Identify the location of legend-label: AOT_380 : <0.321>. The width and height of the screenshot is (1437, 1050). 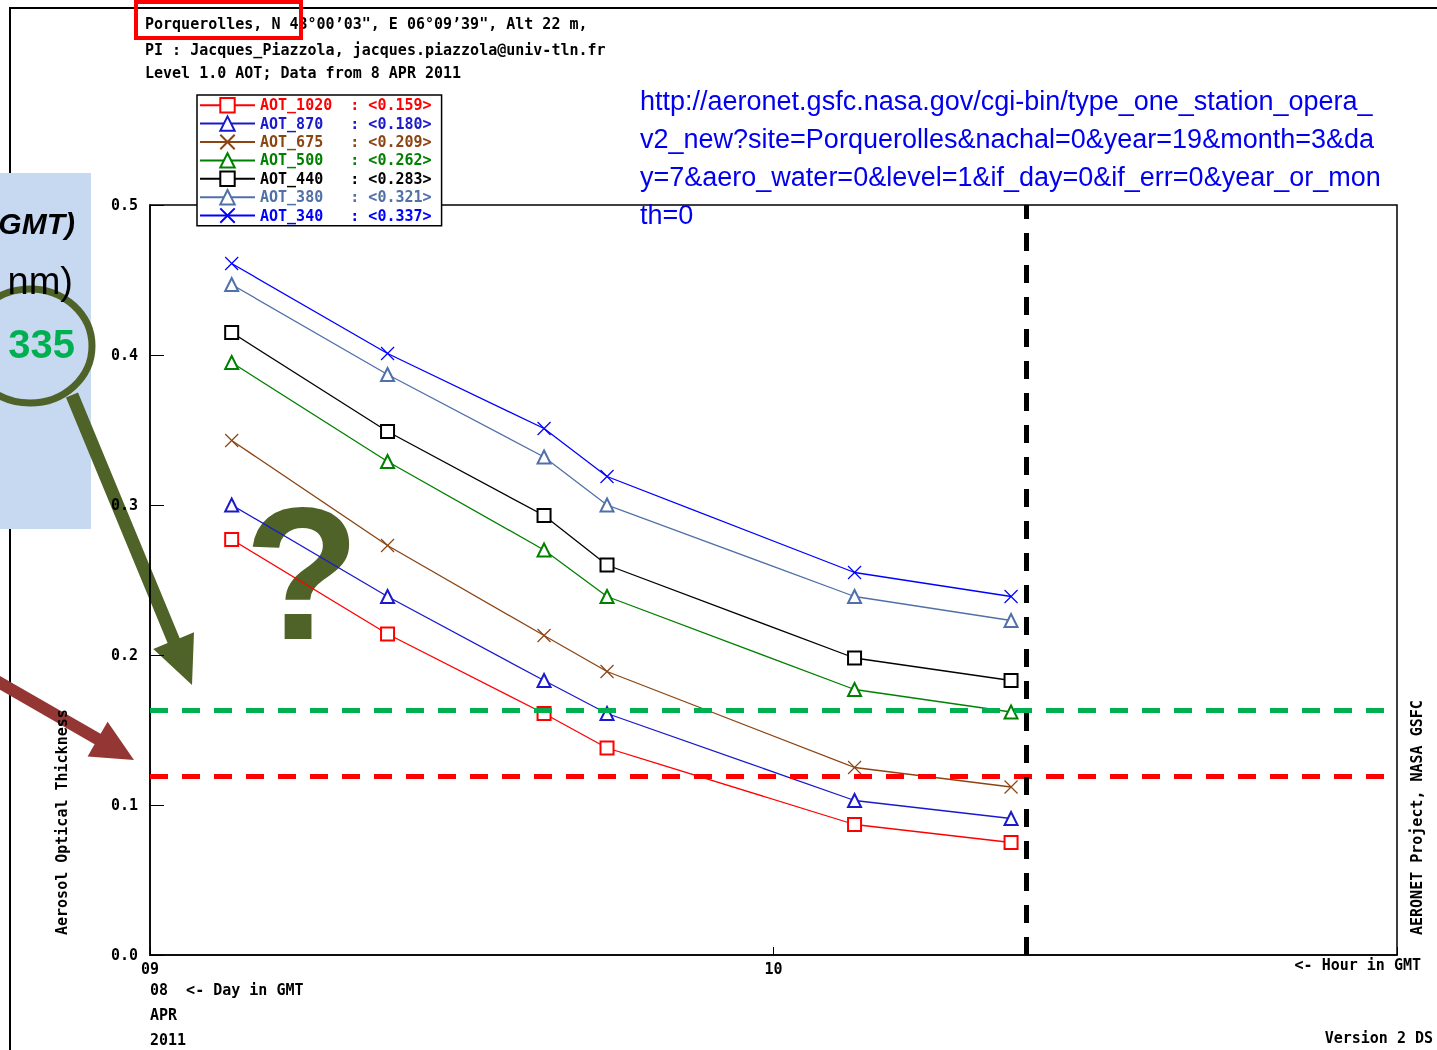
(346, 197).